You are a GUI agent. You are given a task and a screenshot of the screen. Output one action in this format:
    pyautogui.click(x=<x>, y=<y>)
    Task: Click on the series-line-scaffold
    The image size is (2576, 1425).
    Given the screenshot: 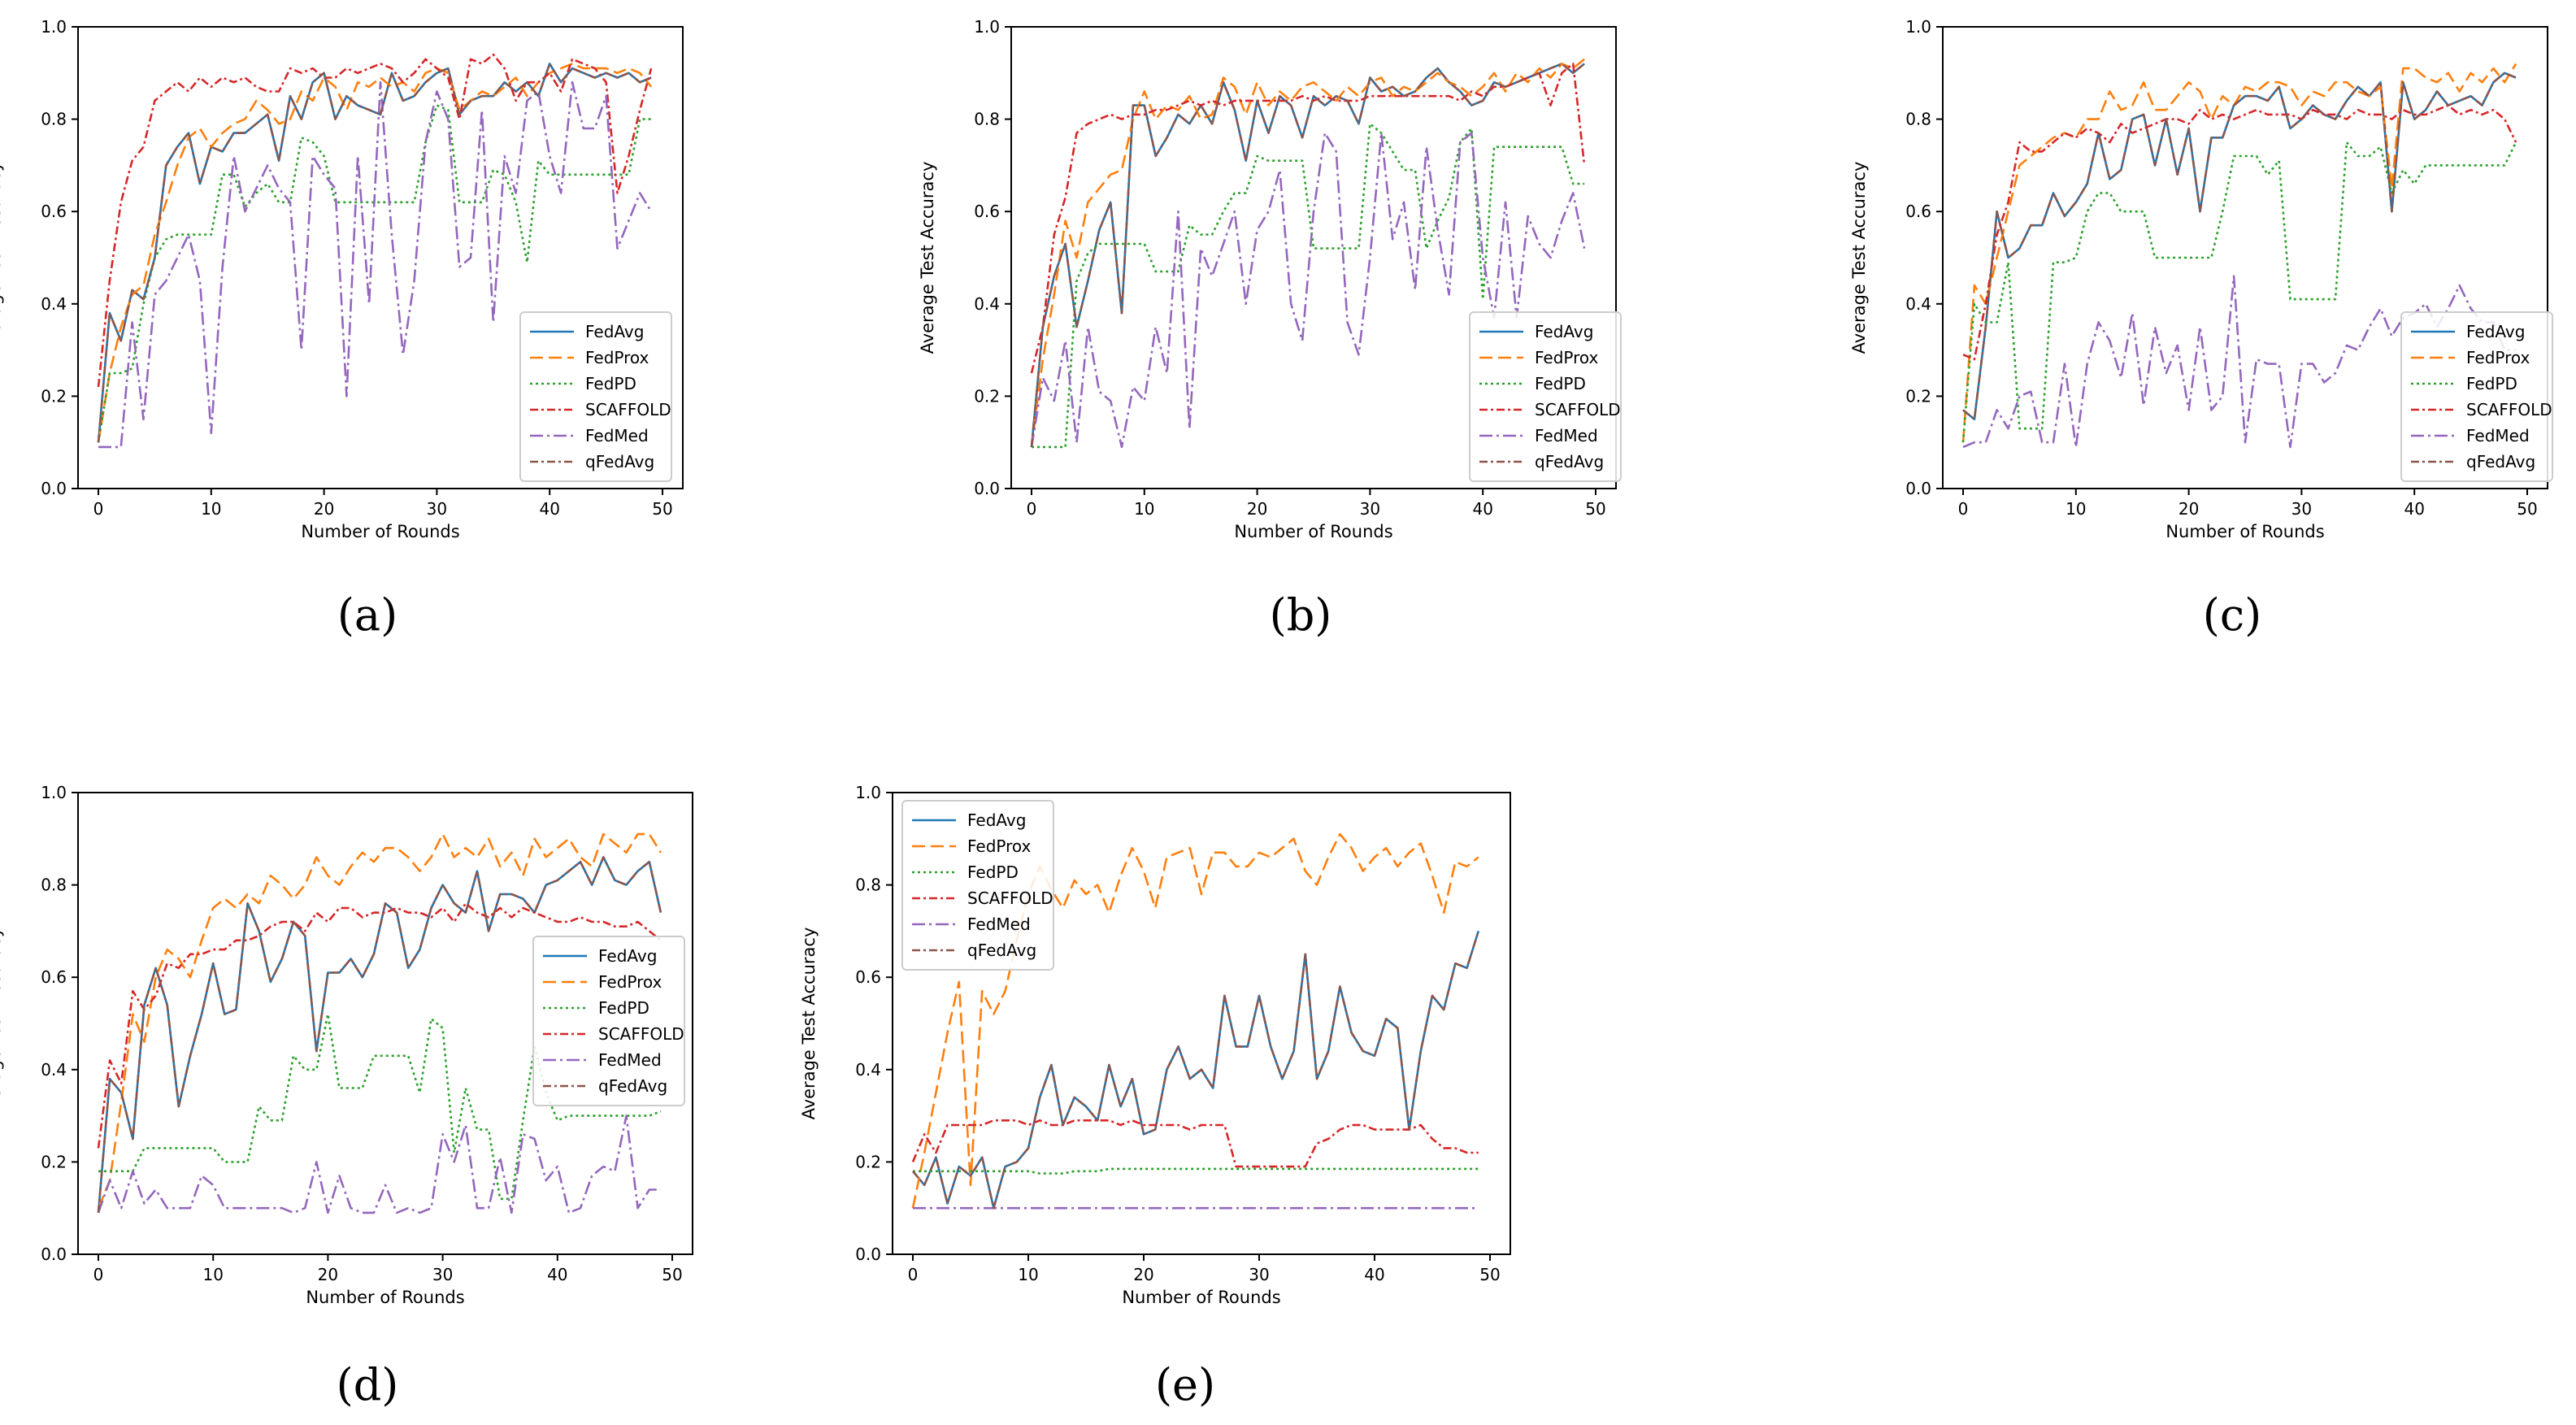 What is the action you would take?
    pyautogui.click(x=2239, y=232)
    